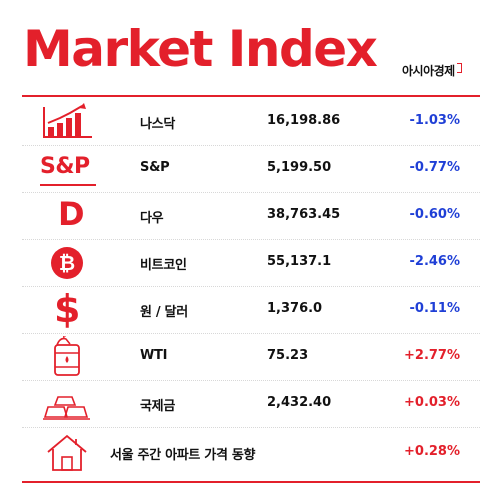 The width and height of the screenshot is (500, 500). Describe the element at coordinates (304, 214) in the screenshot. I see `index-value: 38,763.45` at that location.